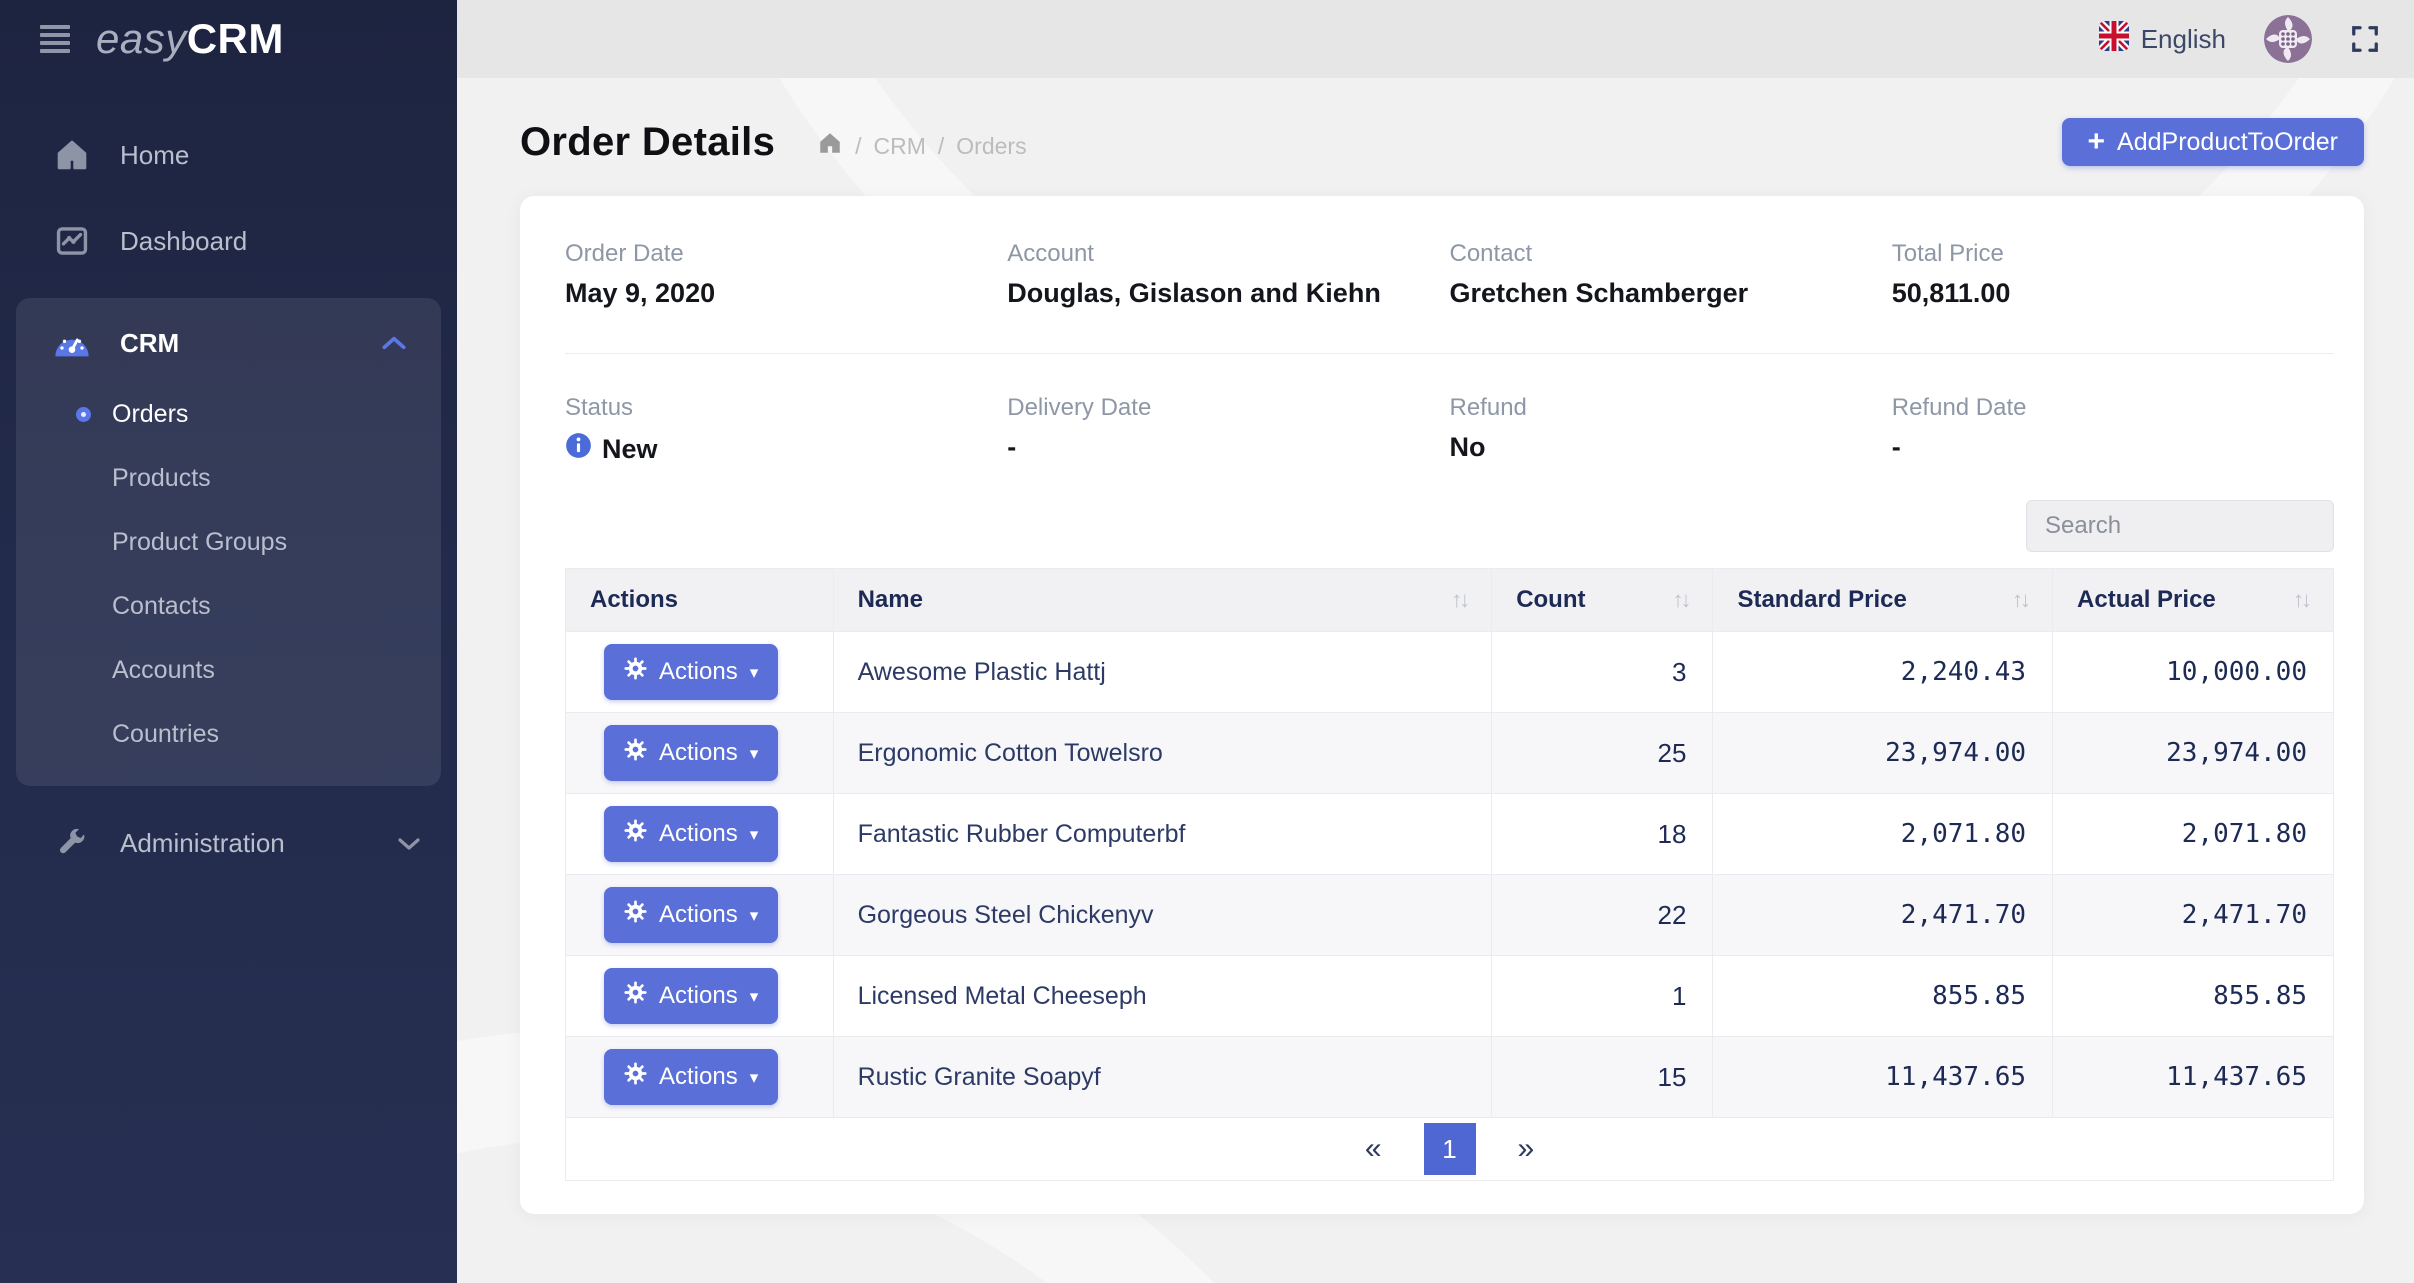 This screenshot has height=1283, width=2414. What do you see at coordinates (634, 599) in the screenshot?
I see `column-label: Actions` at bounding box center [634, 599].